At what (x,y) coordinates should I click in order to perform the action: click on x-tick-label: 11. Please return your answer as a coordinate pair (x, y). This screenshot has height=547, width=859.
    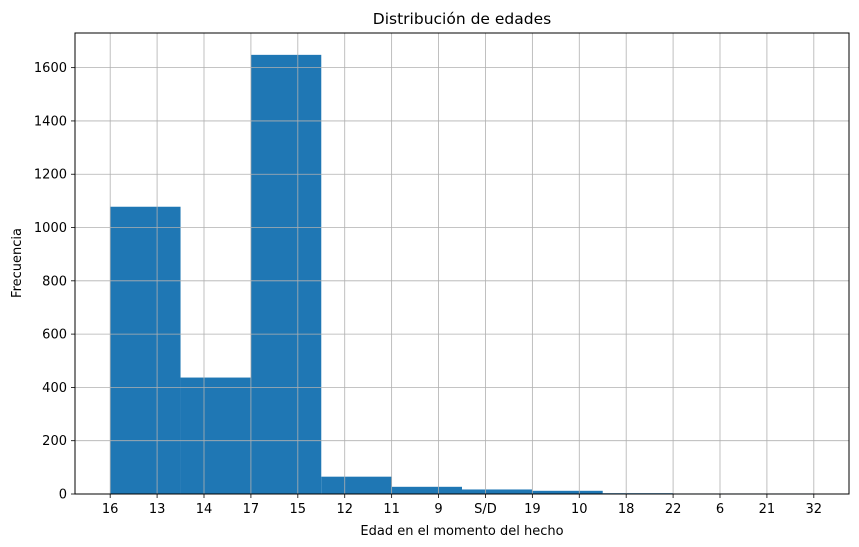
    Looking at the image, I should click on (391, 509).